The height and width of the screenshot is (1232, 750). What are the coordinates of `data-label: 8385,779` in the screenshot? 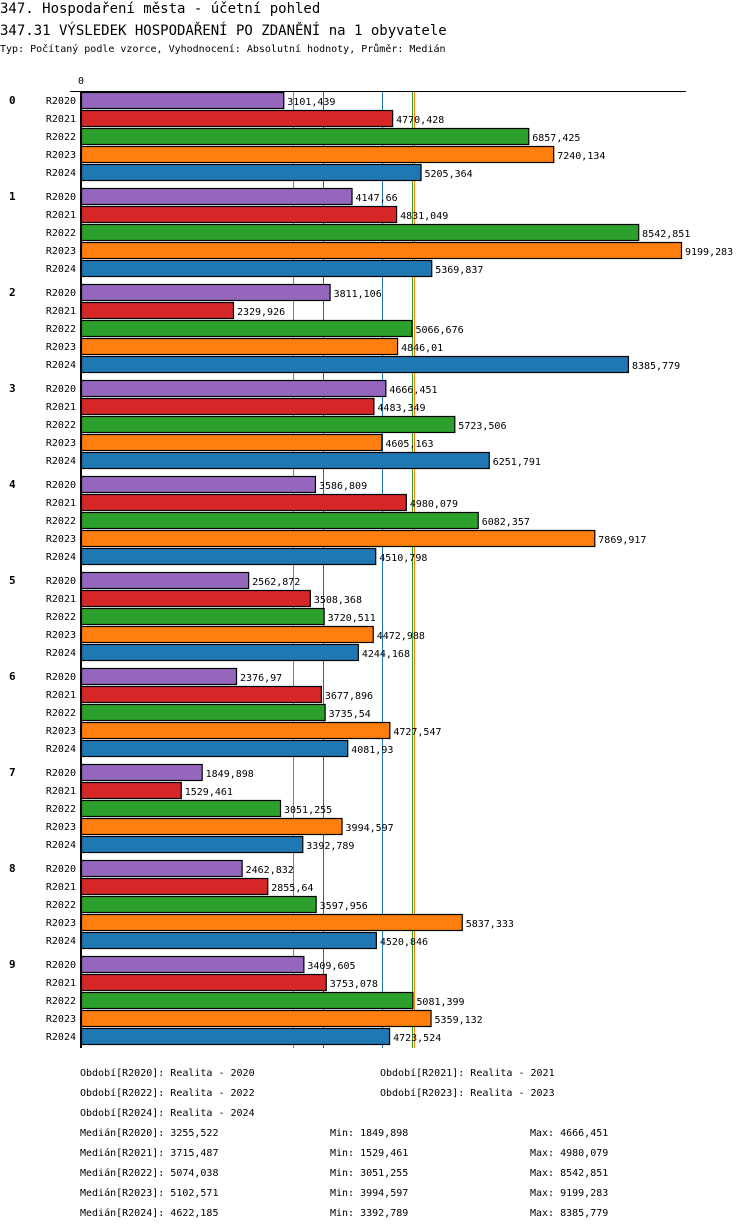 It's located at (656, 366).